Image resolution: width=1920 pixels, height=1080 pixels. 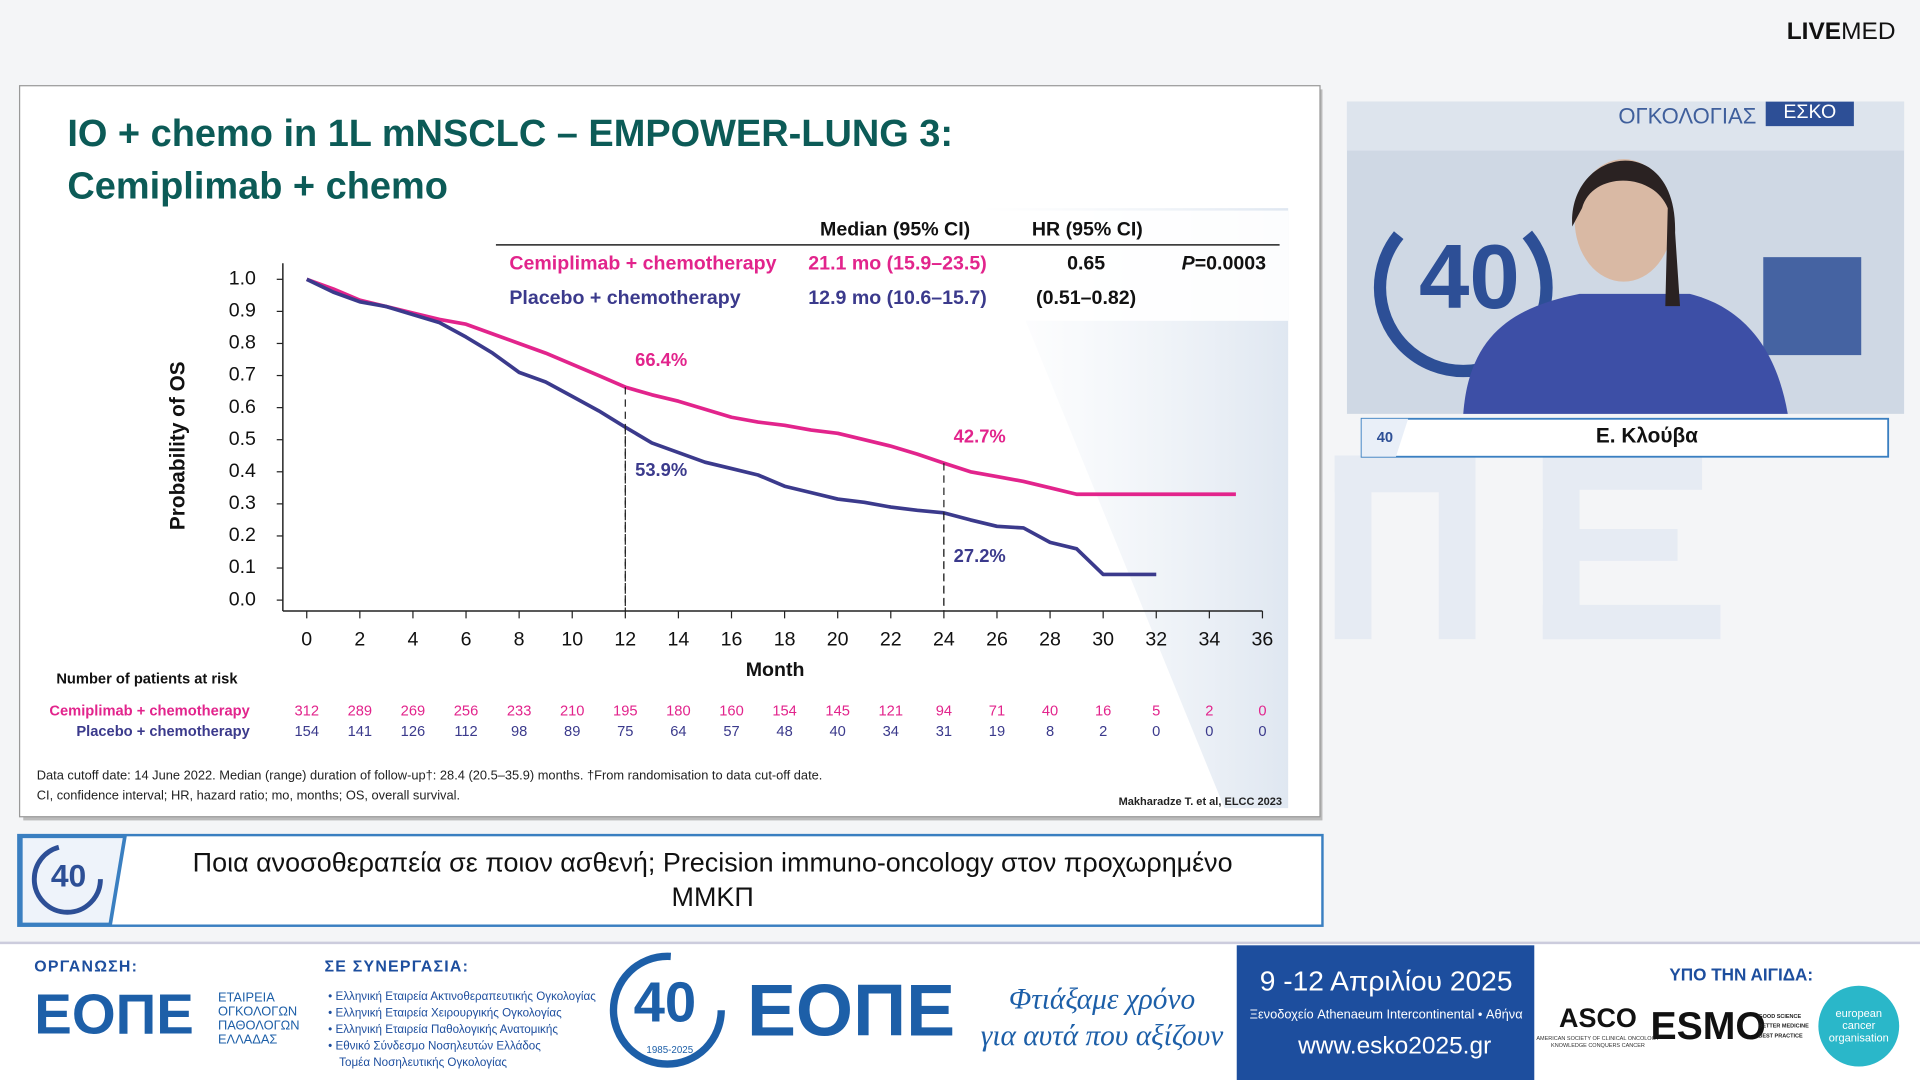 What do you see at coordinates (665, 1001) in the screenshot?
I see `footer-logo-number: 40` at bounding box center [665, 1001].